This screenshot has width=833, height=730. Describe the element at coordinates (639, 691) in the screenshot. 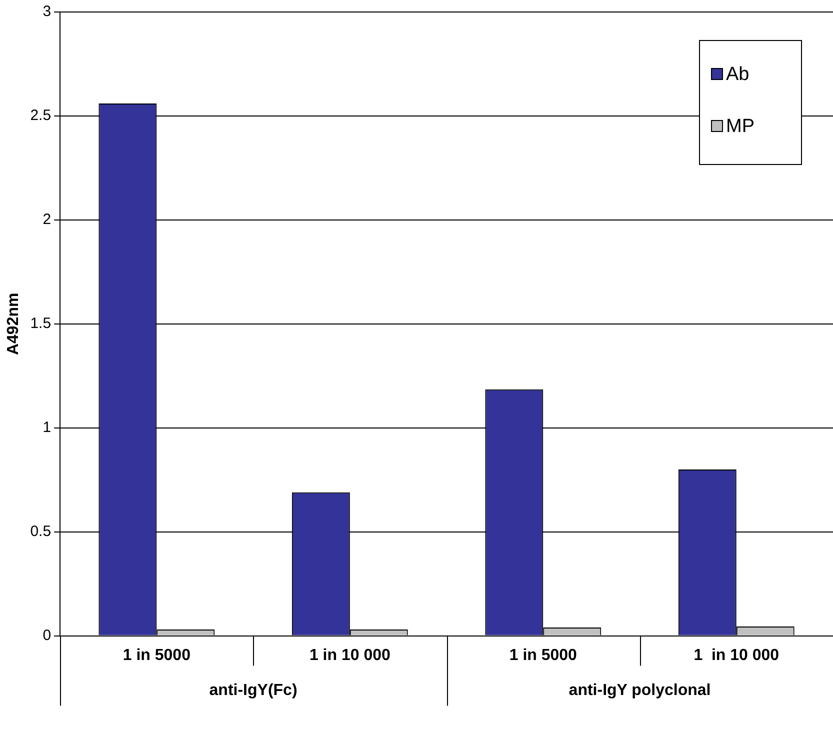

I see `text: anti-IgY polyclonal` at that location.